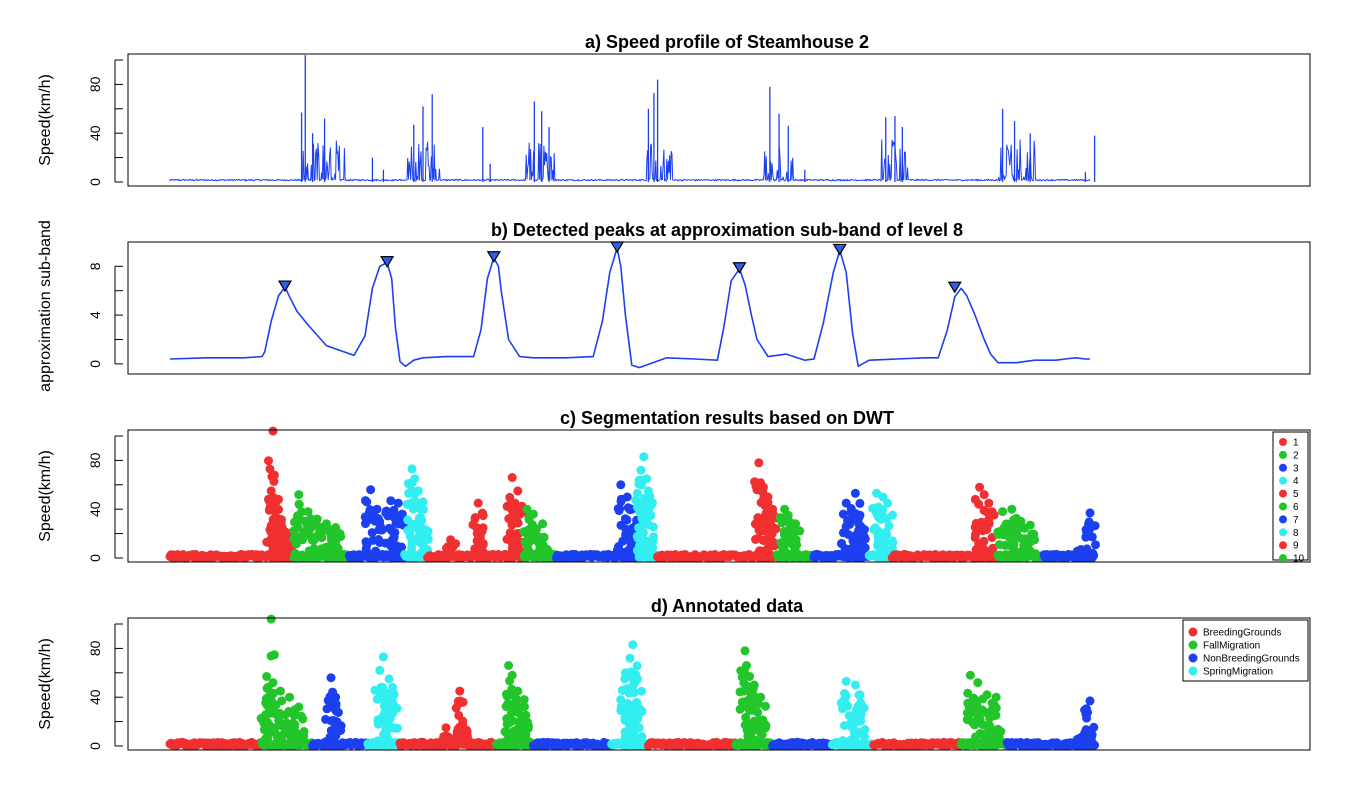 This screenshot has width=1346, height=786. Describe the element at coordinates (1299, 559) in the screenshot. I see `legend-label: 10` at that location.